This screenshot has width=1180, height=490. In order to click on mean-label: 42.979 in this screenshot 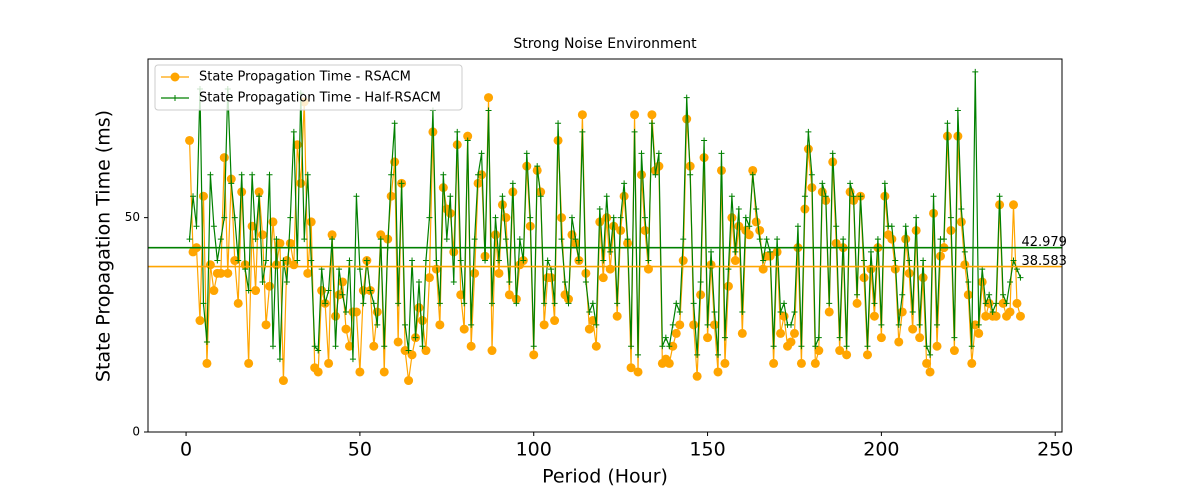, I will do `click(1044, 242)`.